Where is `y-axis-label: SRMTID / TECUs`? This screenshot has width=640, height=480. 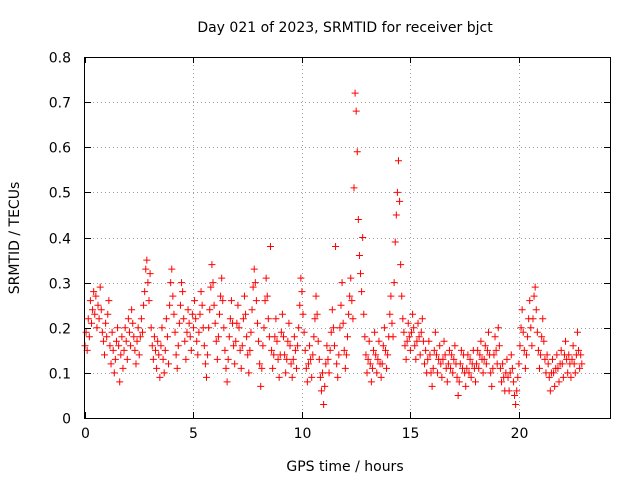
y-axis-label: SRMTID / TECUs is located at coordinates (15, 238).